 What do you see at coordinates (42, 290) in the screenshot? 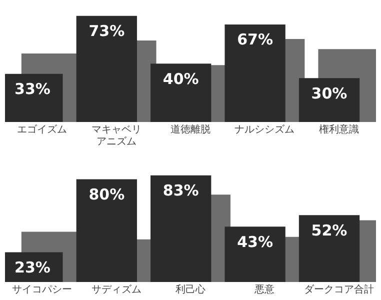
I see `x-tick-label: サイコパシー` at bounding box center [42, 290].